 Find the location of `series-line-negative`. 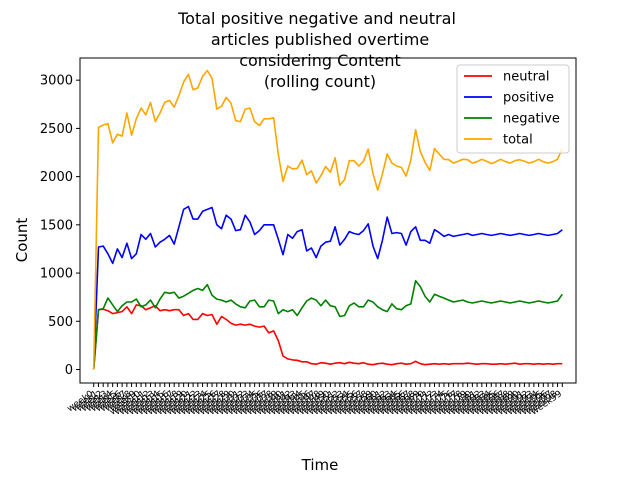

series-line-negative is located at coordinates (327, 324).